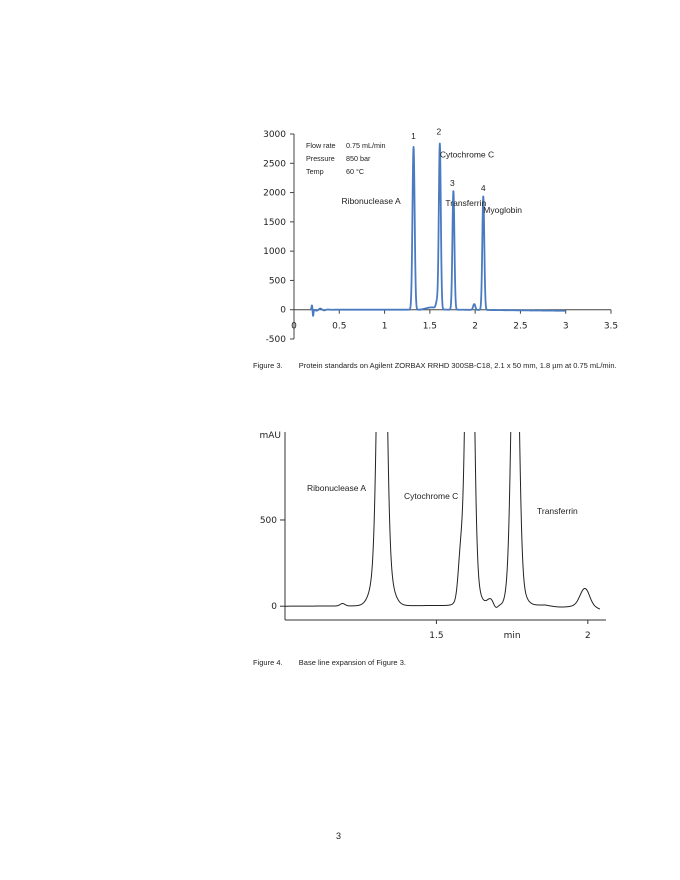 The width and height of the screenshot is (680, 880). Describe the element at coordinates (588, 636) in the screenshot. I see `figure4-x-tick-label: 2` at that location.